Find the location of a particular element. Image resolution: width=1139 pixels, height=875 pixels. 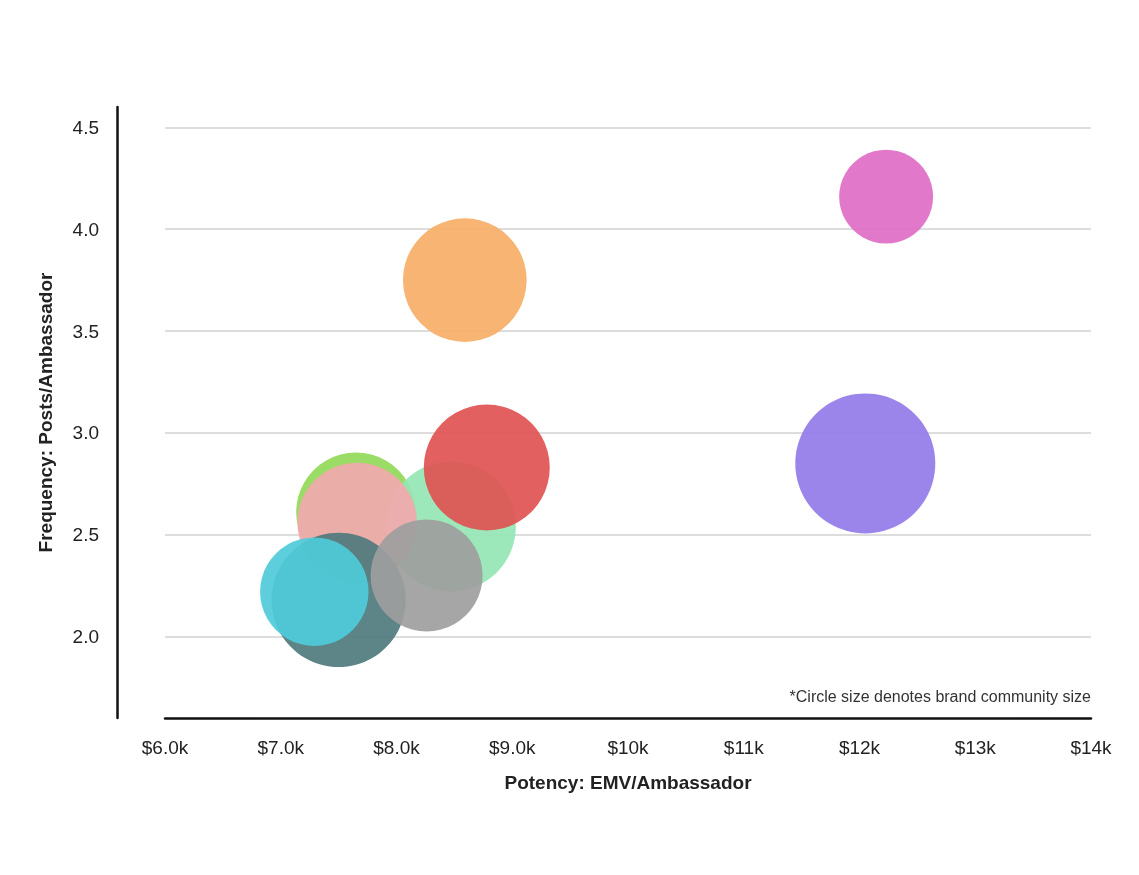

y-tick-label: 4.0 is located at coordinates (85, 229).